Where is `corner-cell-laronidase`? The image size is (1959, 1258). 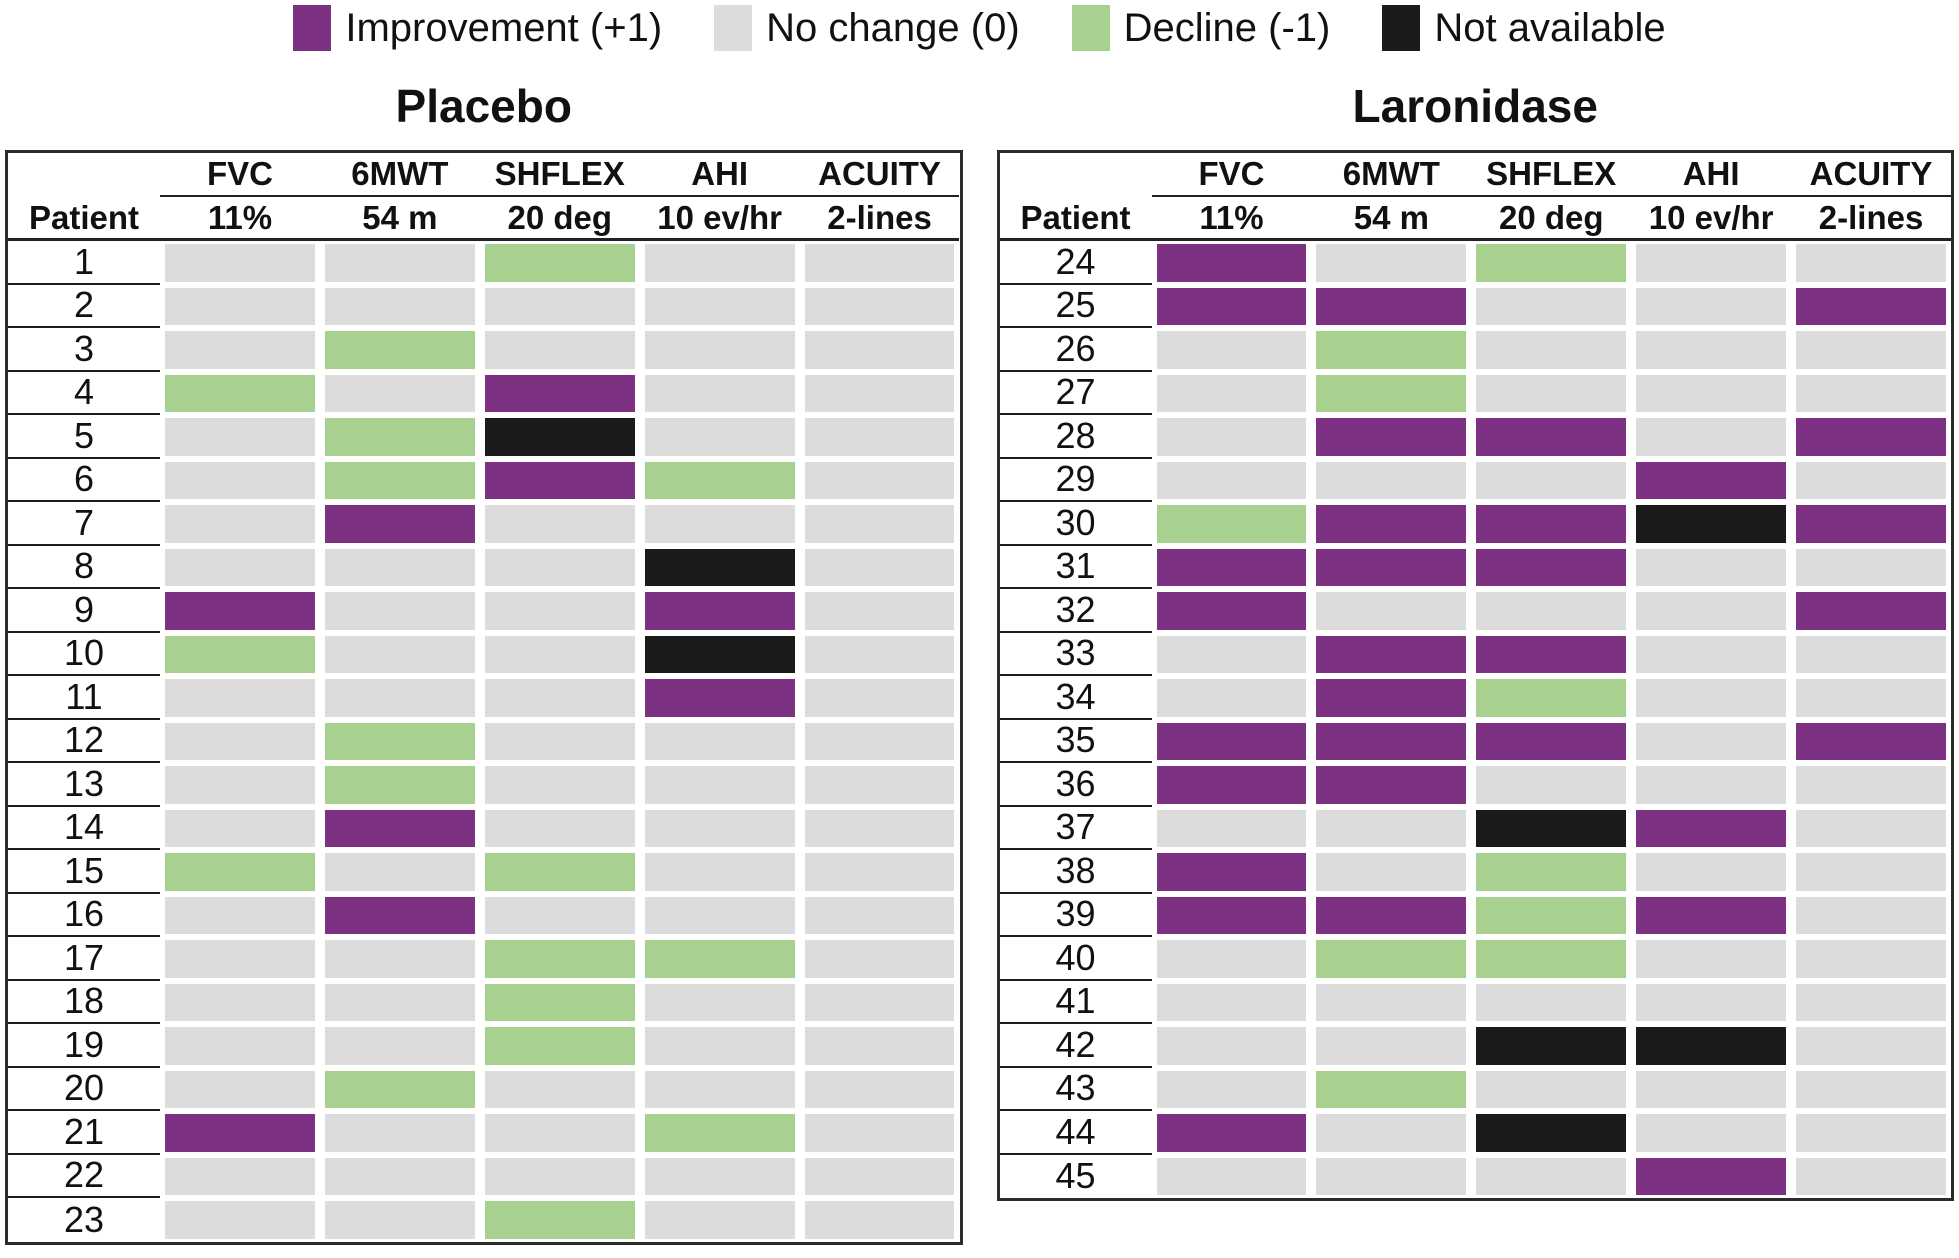 corner-cell-laronidase is located at coordinates (1076, 175).